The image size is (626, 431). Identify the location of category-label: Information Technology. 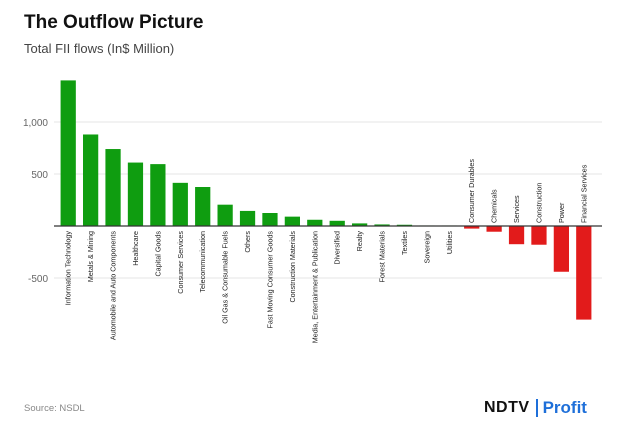
(68, 268).